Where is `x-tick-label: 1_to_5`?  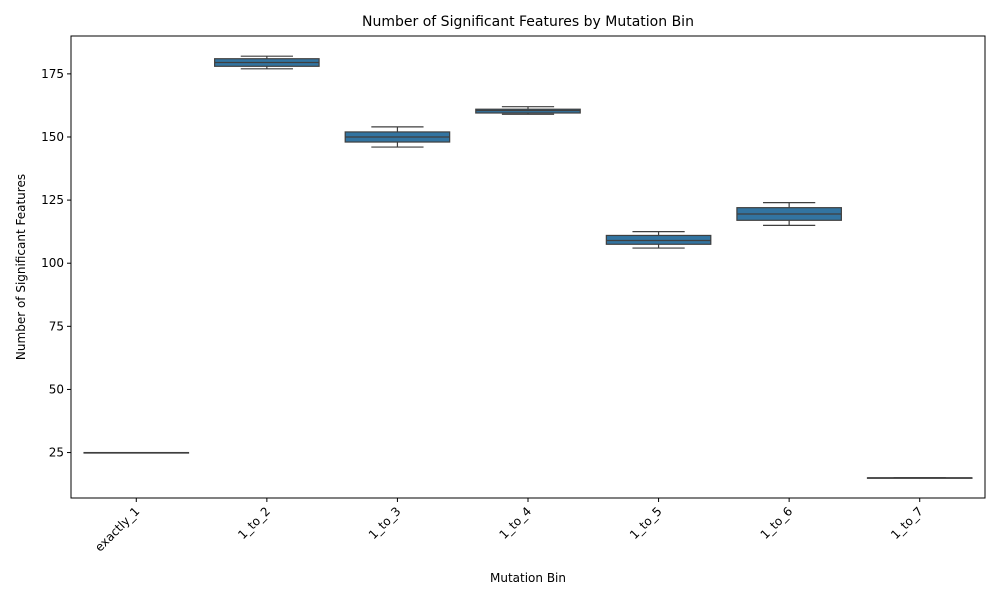
x-tick-label: 1_to_5 is located at coordinates (646, 523).